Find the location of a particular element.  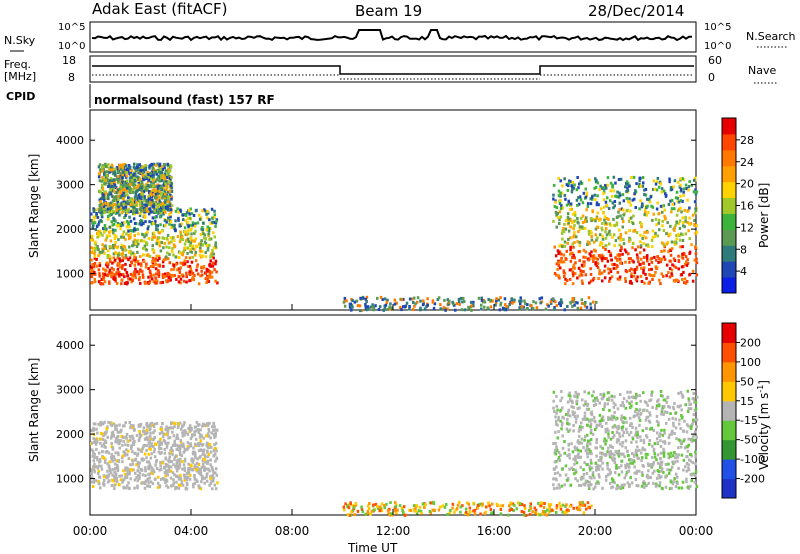

nave-right-bottom-tick: 0 is located at coordinates (711, 77).